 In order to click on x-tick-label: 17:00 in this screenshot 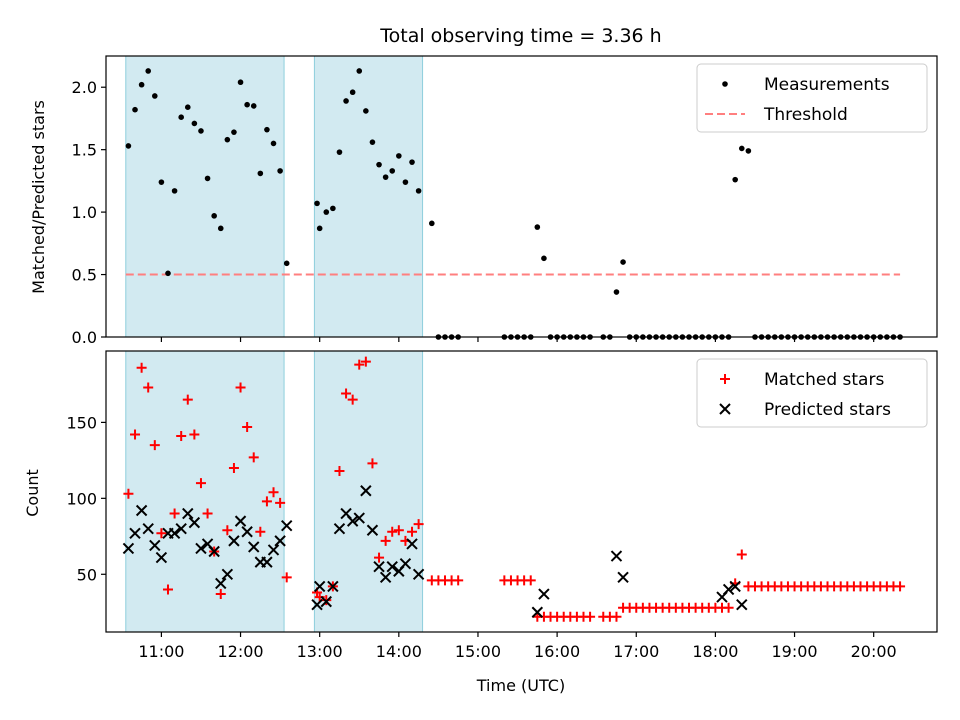, I will do `click(636, 651)`.